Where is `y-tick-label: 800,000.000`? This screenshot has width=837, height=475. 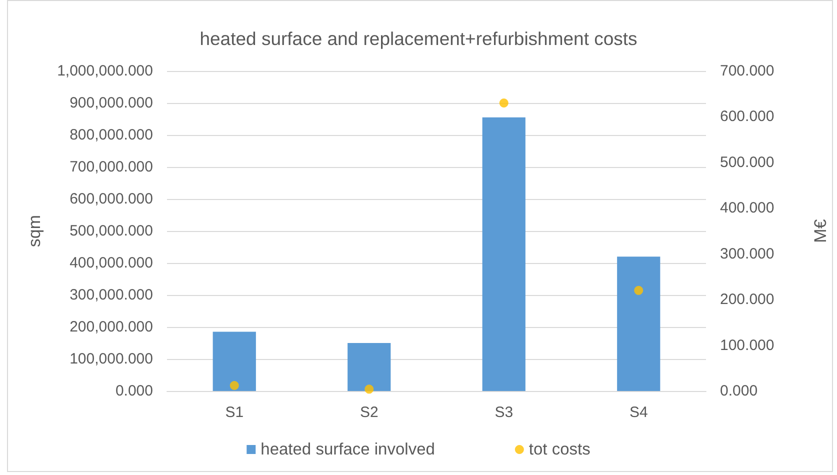
y-tick-label: 800,000.000 is located at coordinates (111, 135).